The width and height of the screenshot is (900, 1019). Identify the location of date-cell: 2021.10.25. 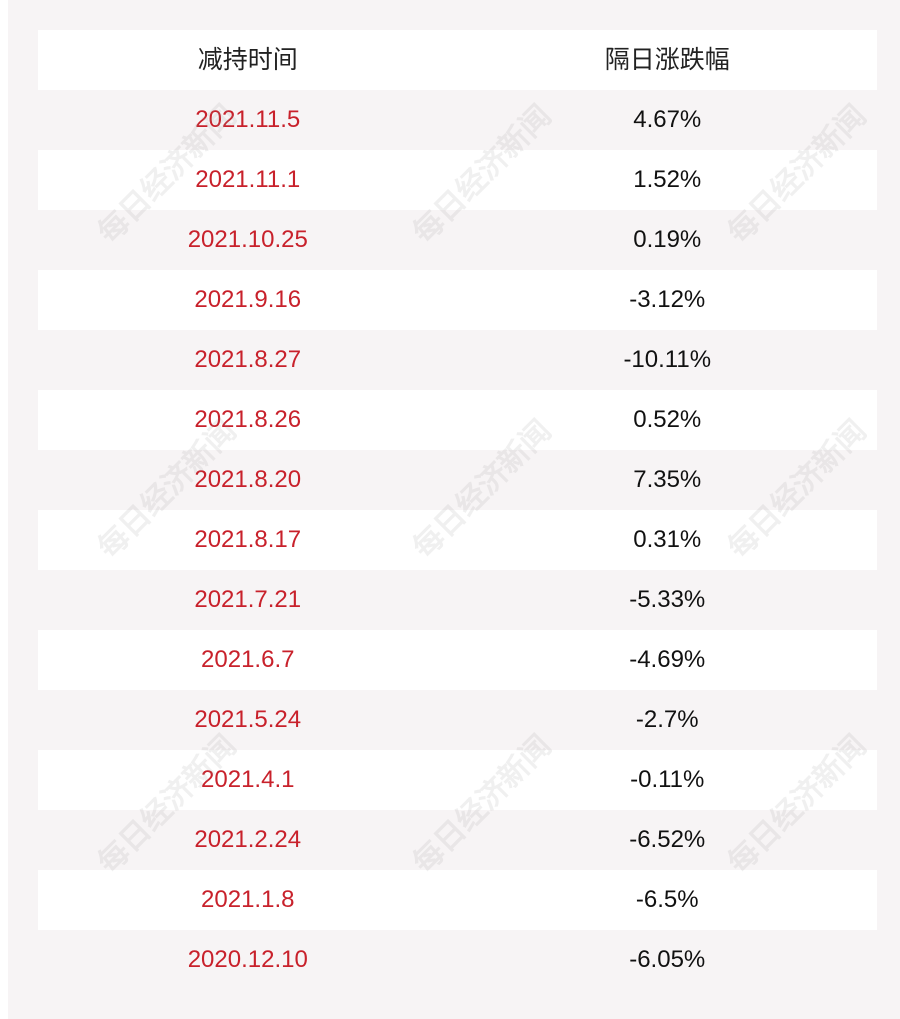
(247, 239).